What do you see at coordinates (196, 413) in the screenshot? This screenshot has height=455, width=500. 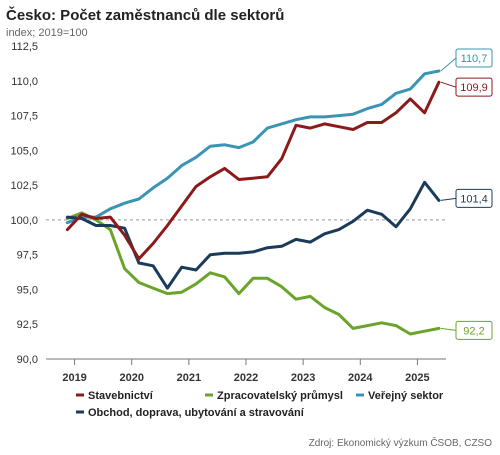 I see `legend-label: Obchod, doprava, ubytování a stravování` at bounding box center [196, 413].